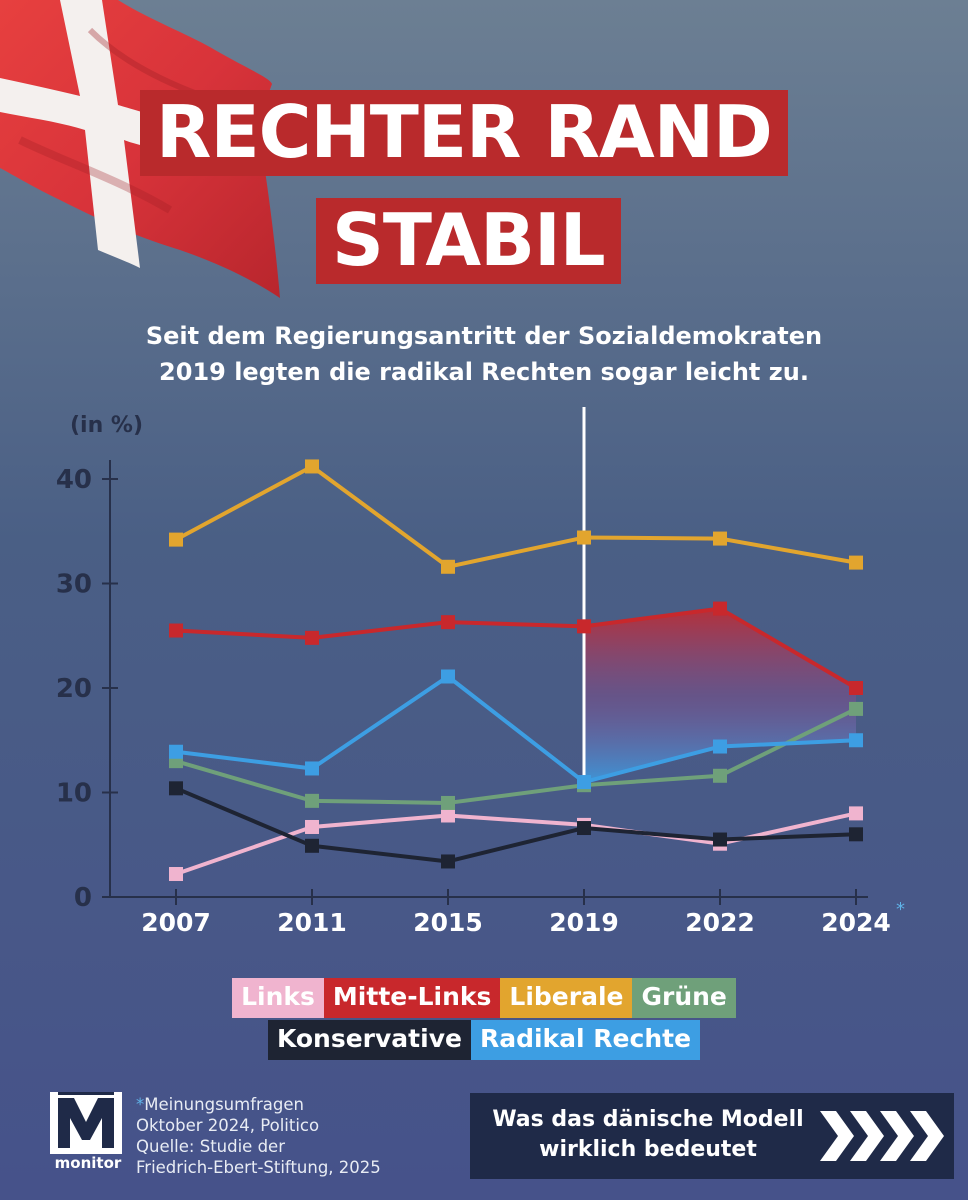 This screenshot has height=1200, width=968. Describe the element at coordinates (312, 466) in the screenshot. I see `point-liberale-2011` at that location.